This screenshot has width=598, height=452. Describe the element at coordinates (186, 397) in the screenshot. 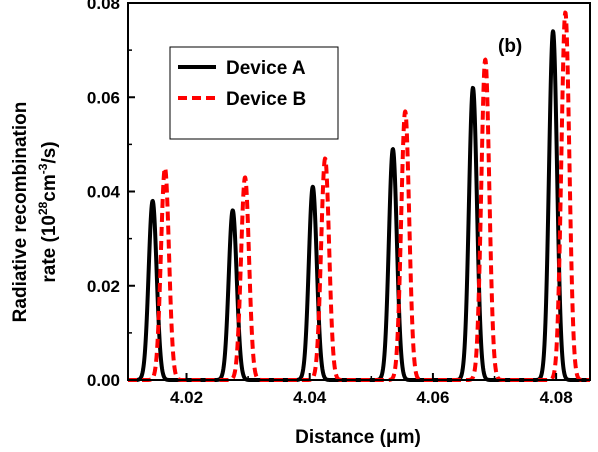

I see `x-tick-label: 4.02` at that location.